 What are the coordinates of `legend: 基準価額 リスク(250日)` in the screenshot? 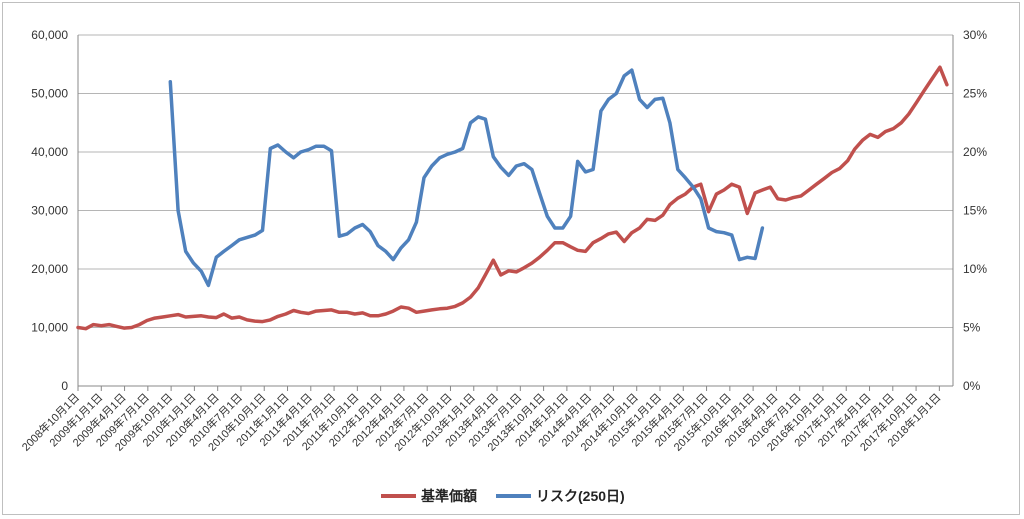 It's located at (503, 496).